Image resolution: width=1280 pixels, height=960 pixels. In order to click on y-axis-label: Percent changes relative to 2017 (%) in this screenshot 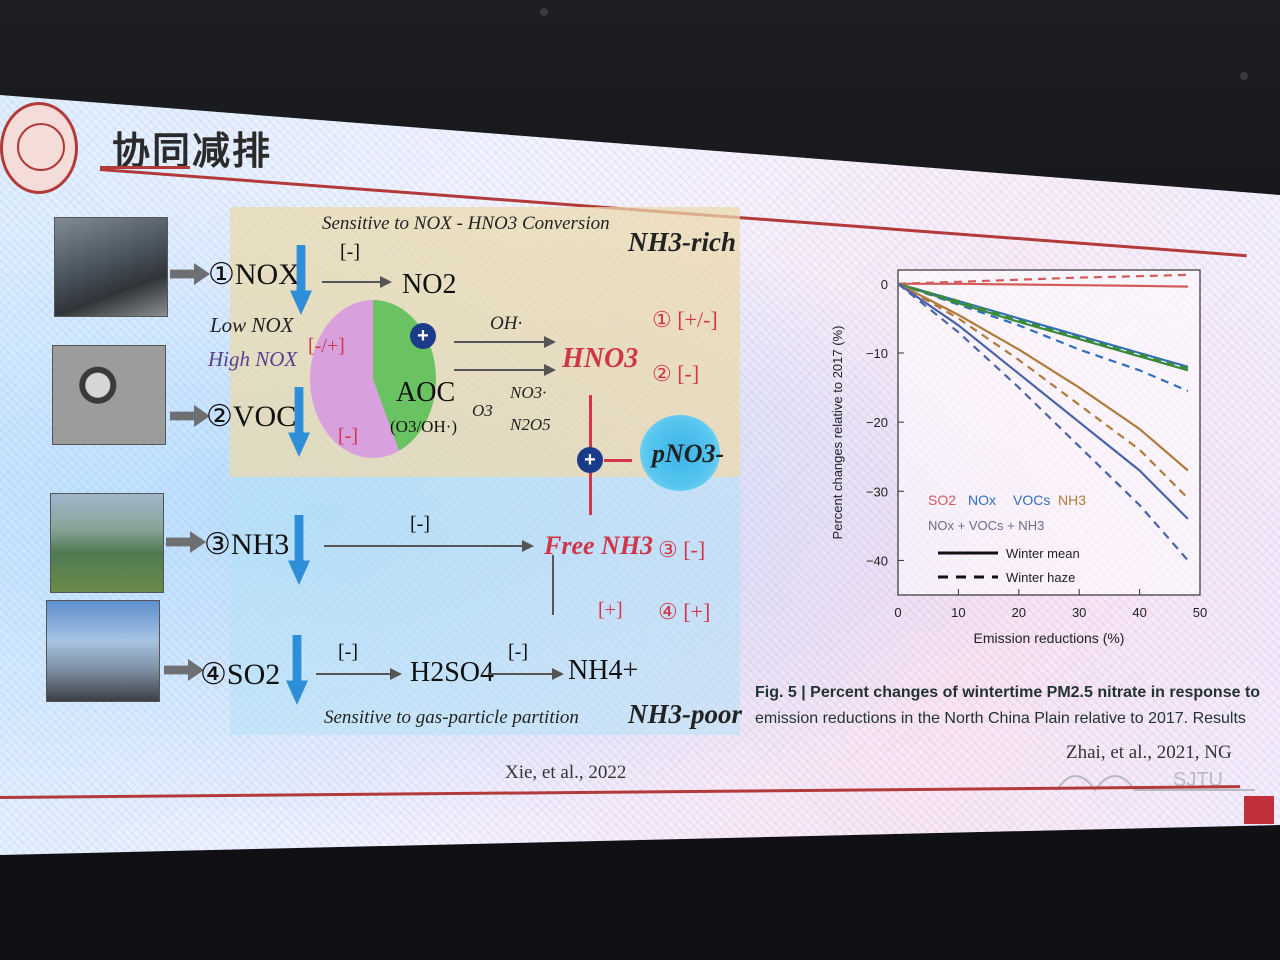, I will do `click(837, 433)`.